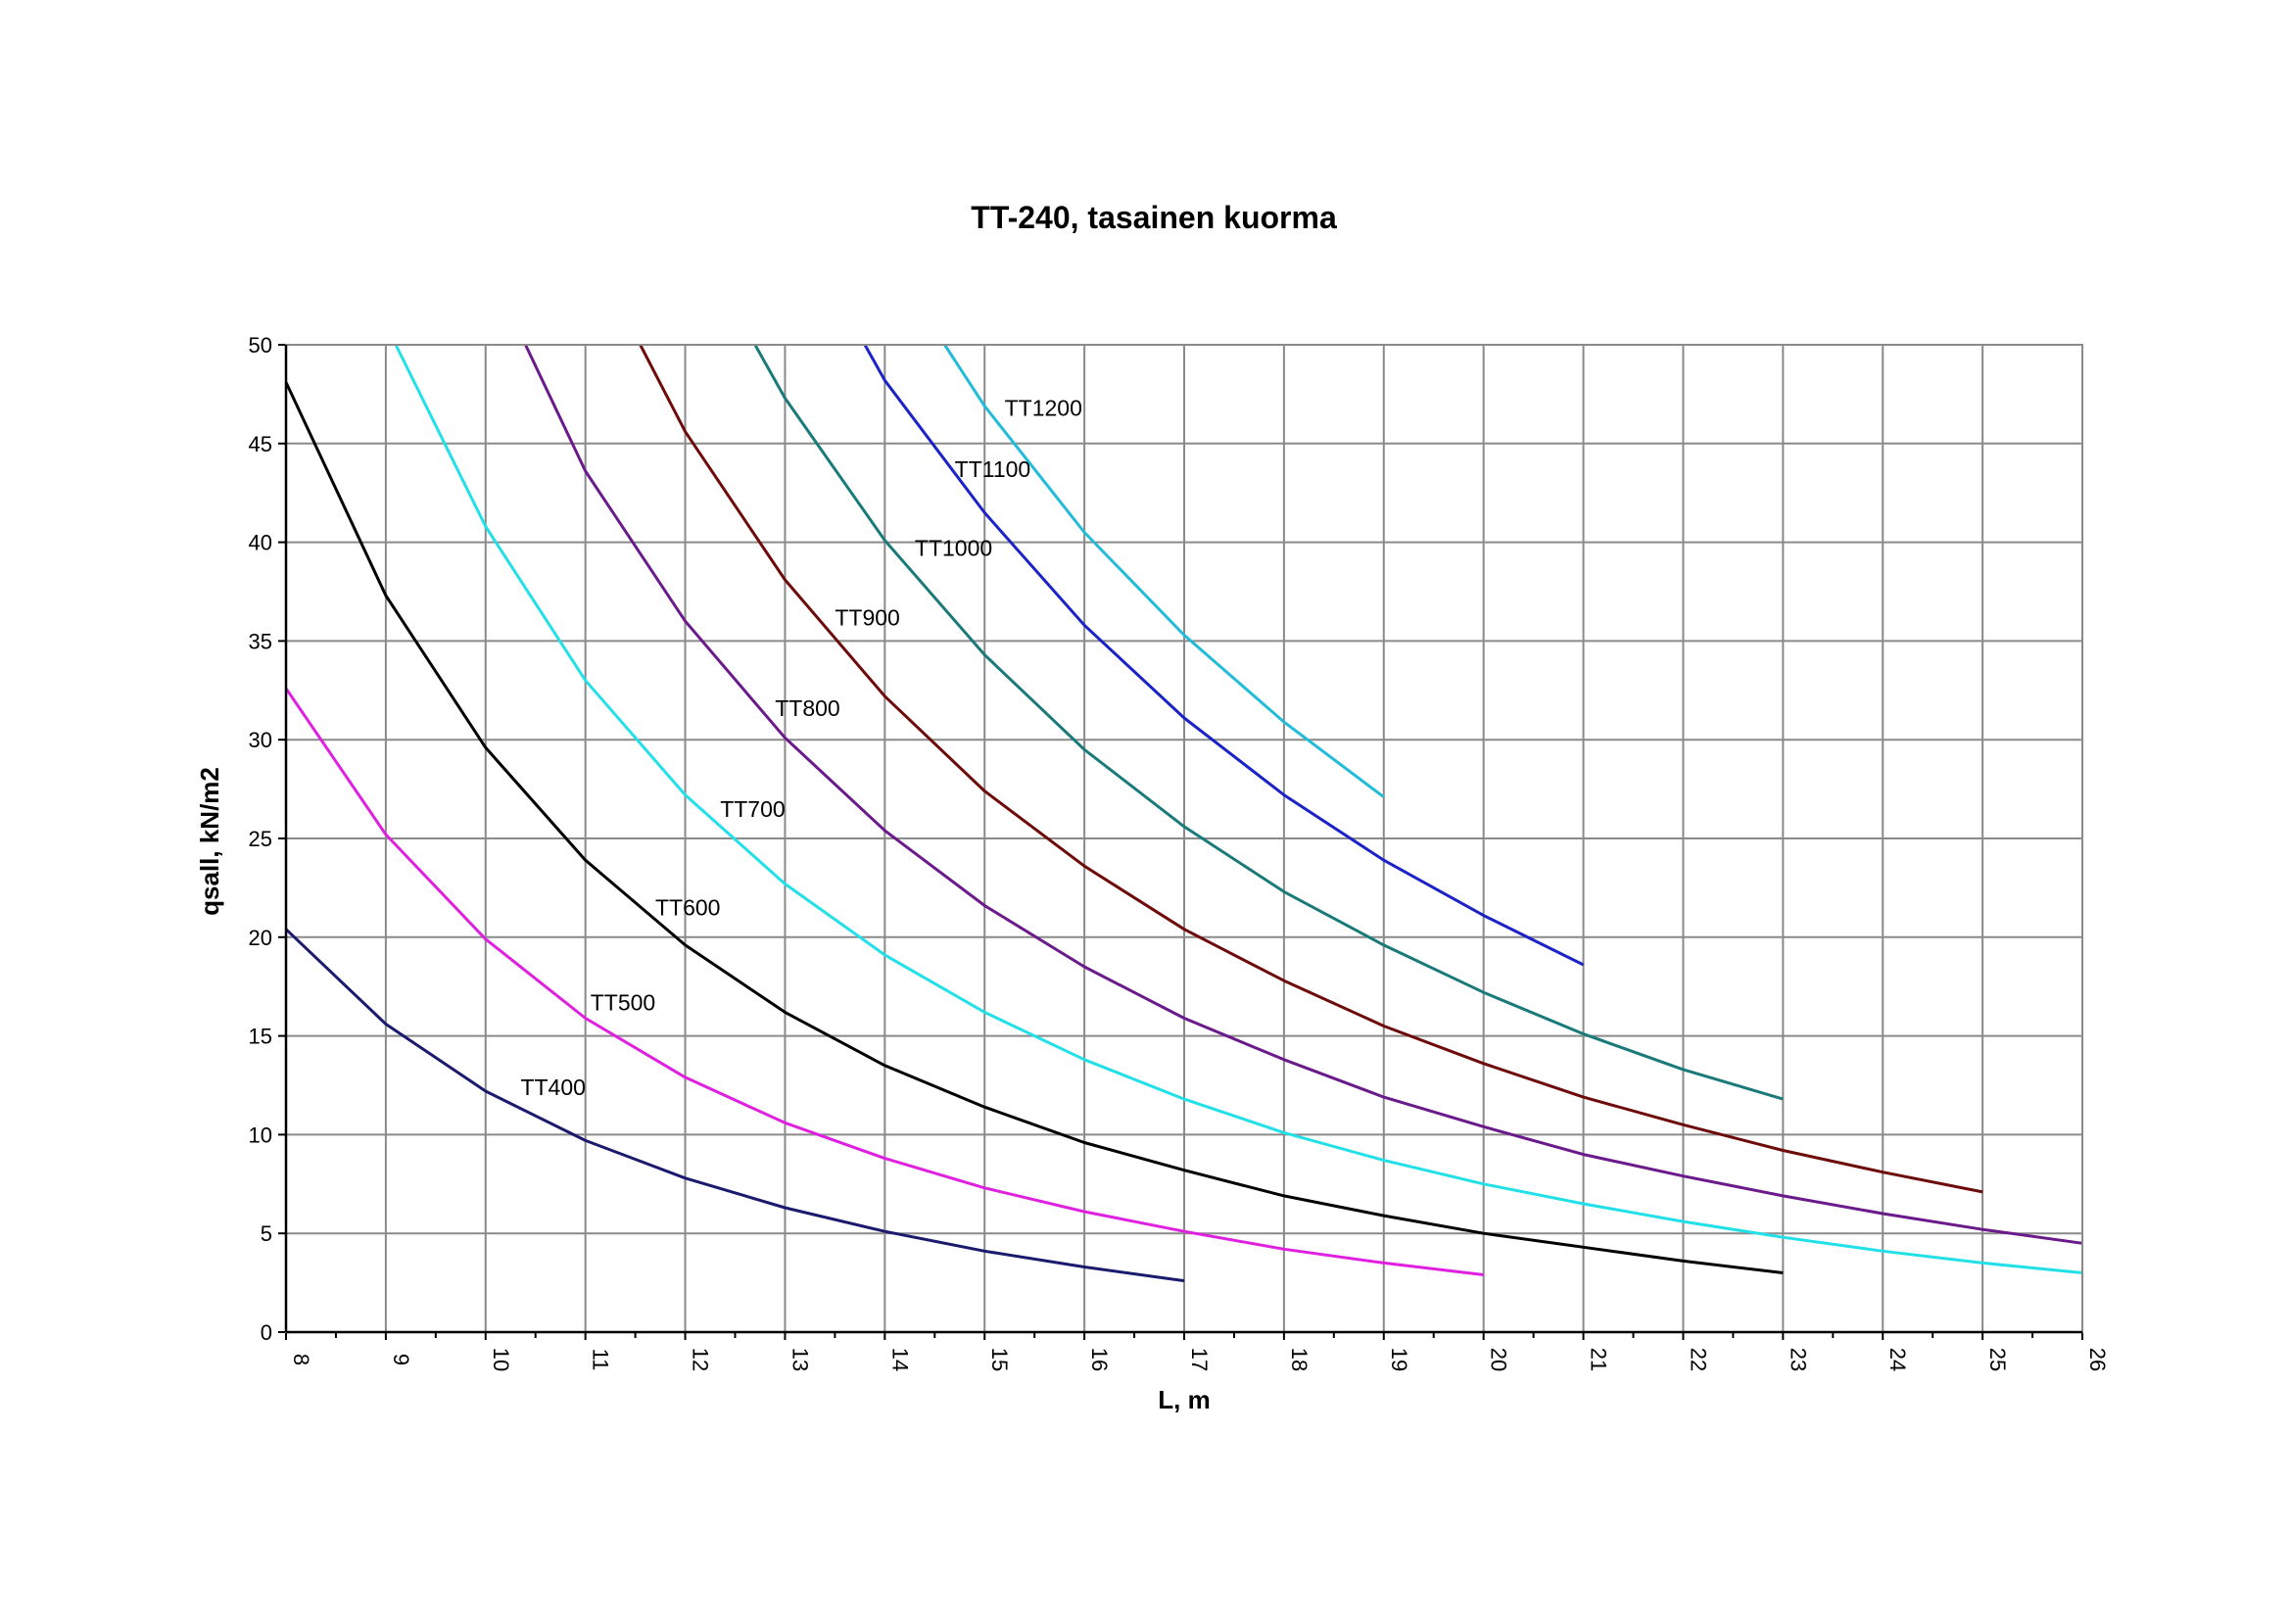  Describe the element at coordinates (260, 1134) in the screenshot. I see `y-tick-label: 10` at that location.